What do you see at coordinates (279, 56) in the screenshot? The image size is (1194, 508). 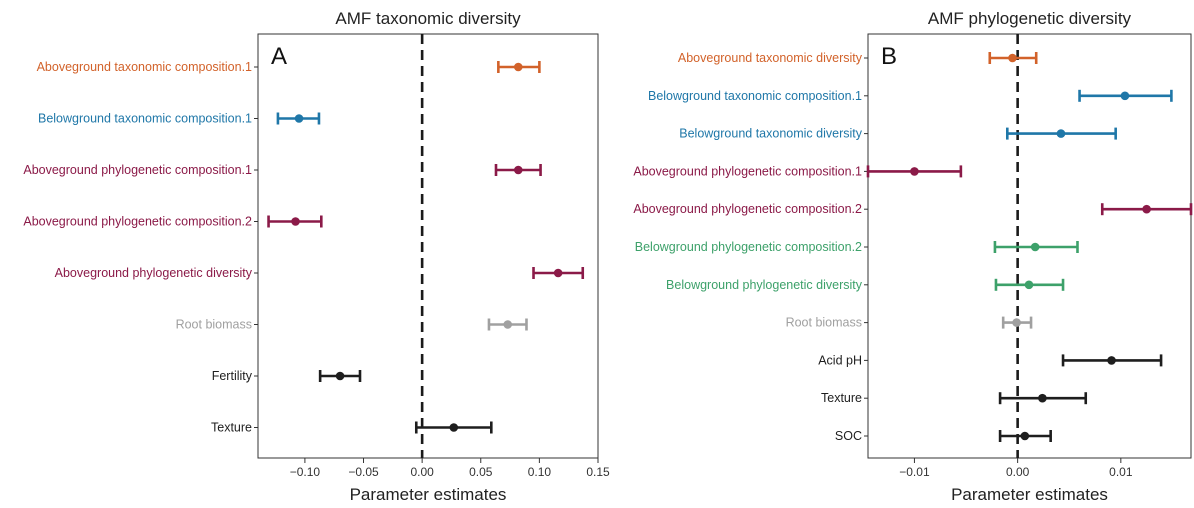 I see `panel-label: A` at bounding box center [279, 56].